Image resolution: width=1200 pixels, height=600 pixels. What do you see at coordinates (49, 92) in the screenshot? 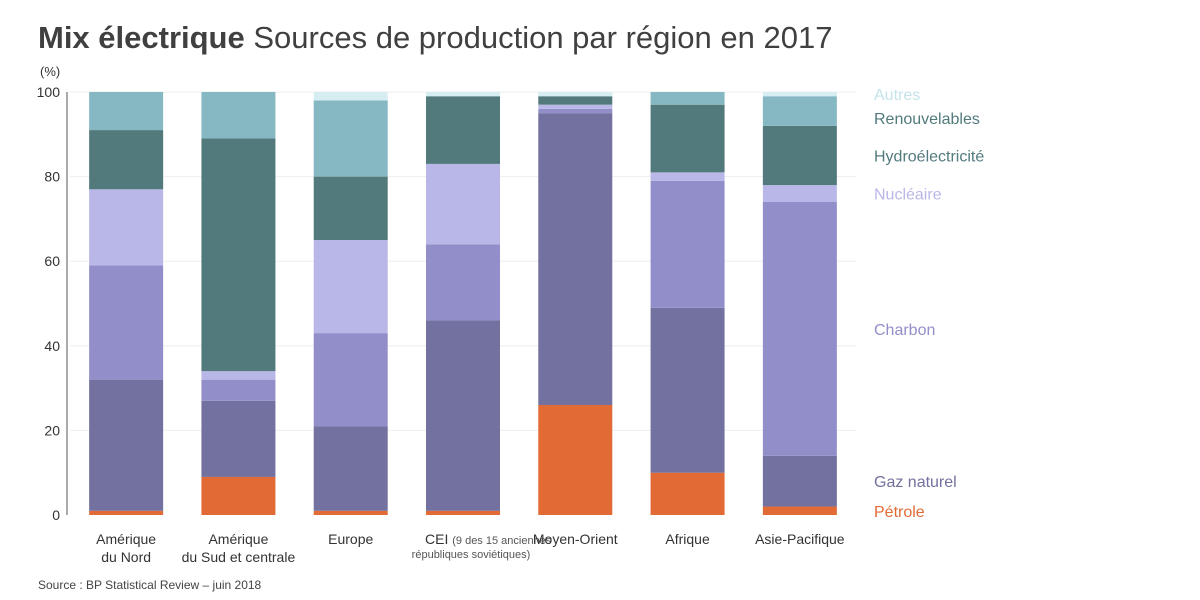
I see `y-tick-label: 100` at bounding box center [49, 92].